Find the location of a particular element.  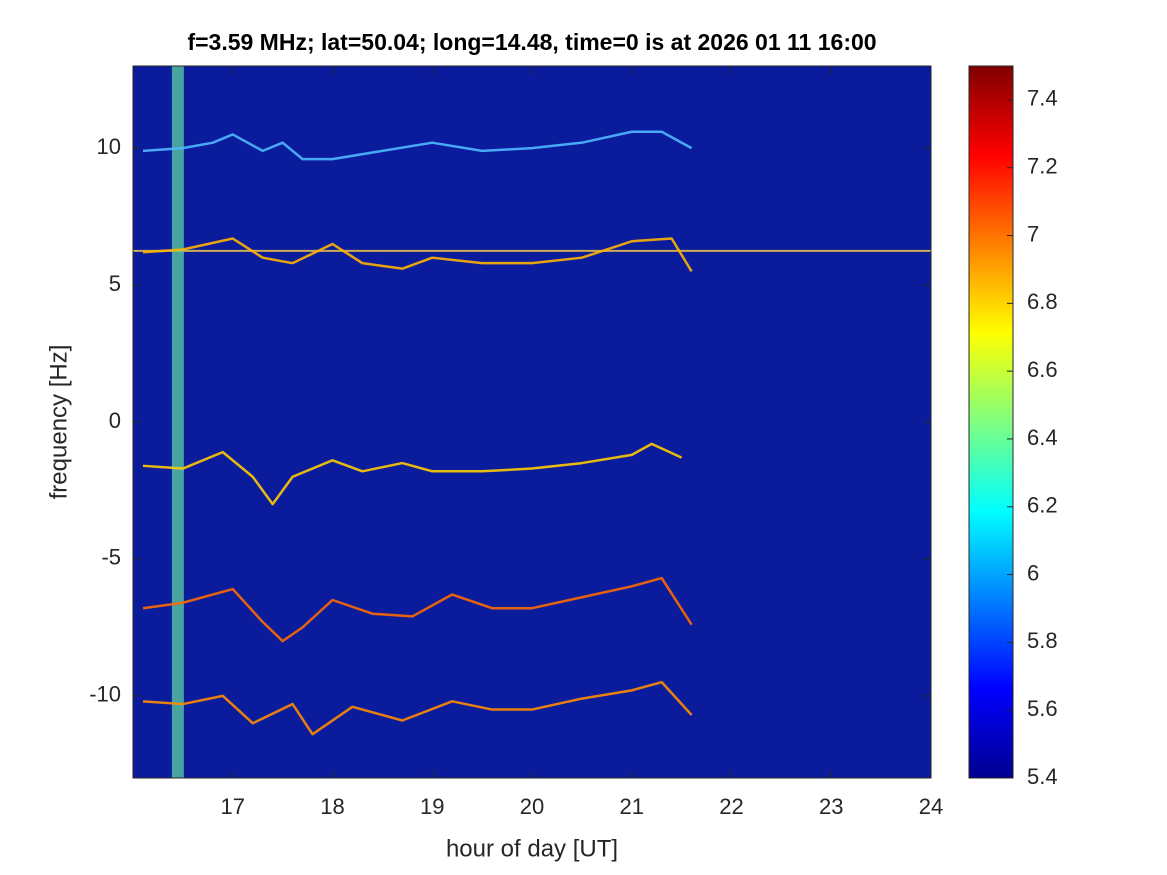

x-tick-label: 21 is located at coordinates (632, 806).